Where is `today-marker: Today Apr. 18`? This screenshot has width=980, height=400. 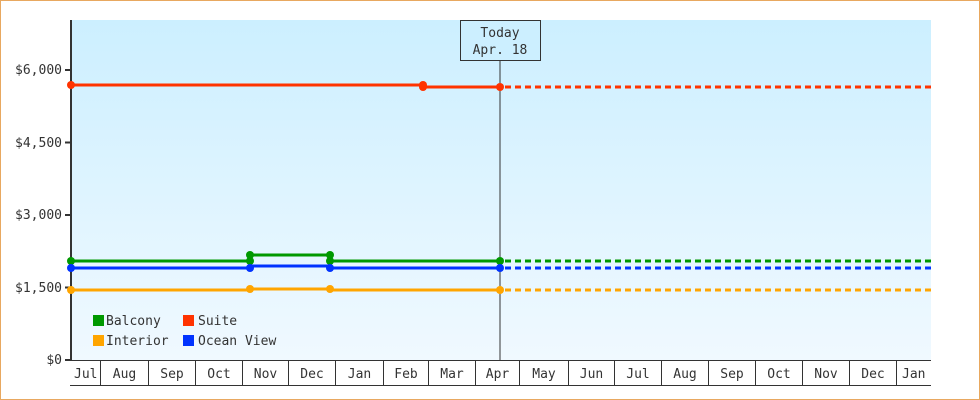 today-marker: Today Apr. 18 is located at coordinates (500, 40).